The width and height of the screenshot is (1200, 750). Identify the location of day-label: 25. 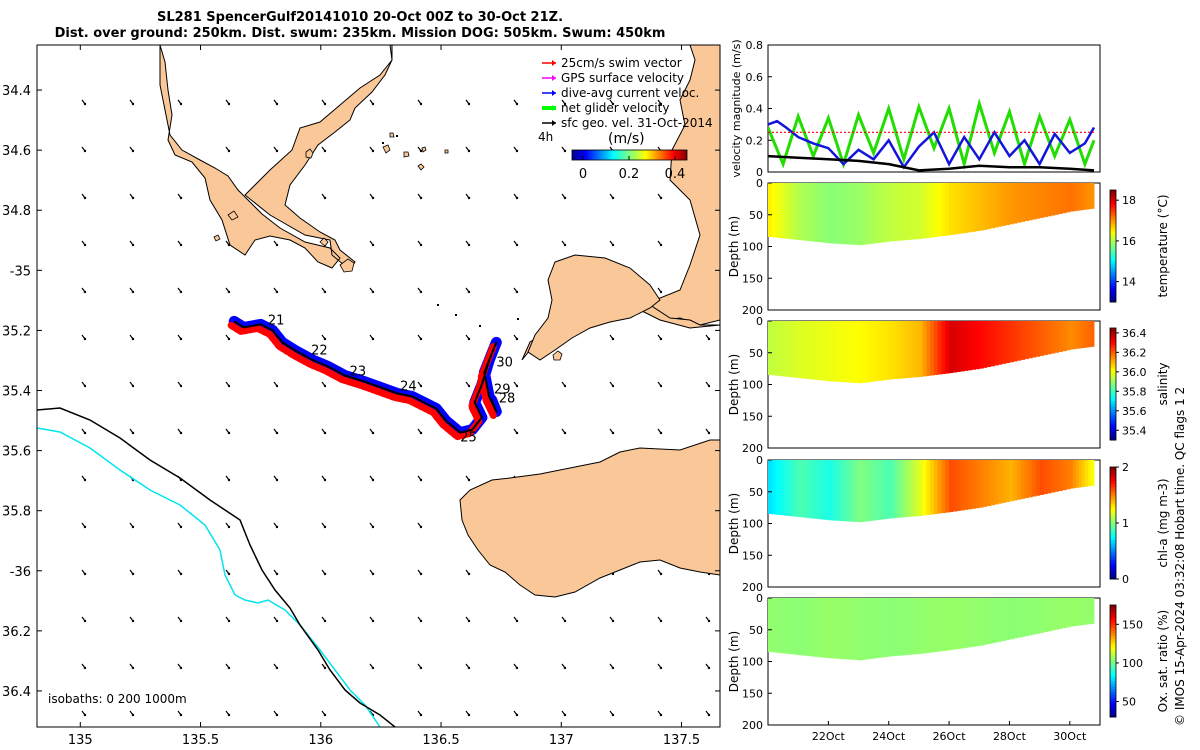
(468, 438).